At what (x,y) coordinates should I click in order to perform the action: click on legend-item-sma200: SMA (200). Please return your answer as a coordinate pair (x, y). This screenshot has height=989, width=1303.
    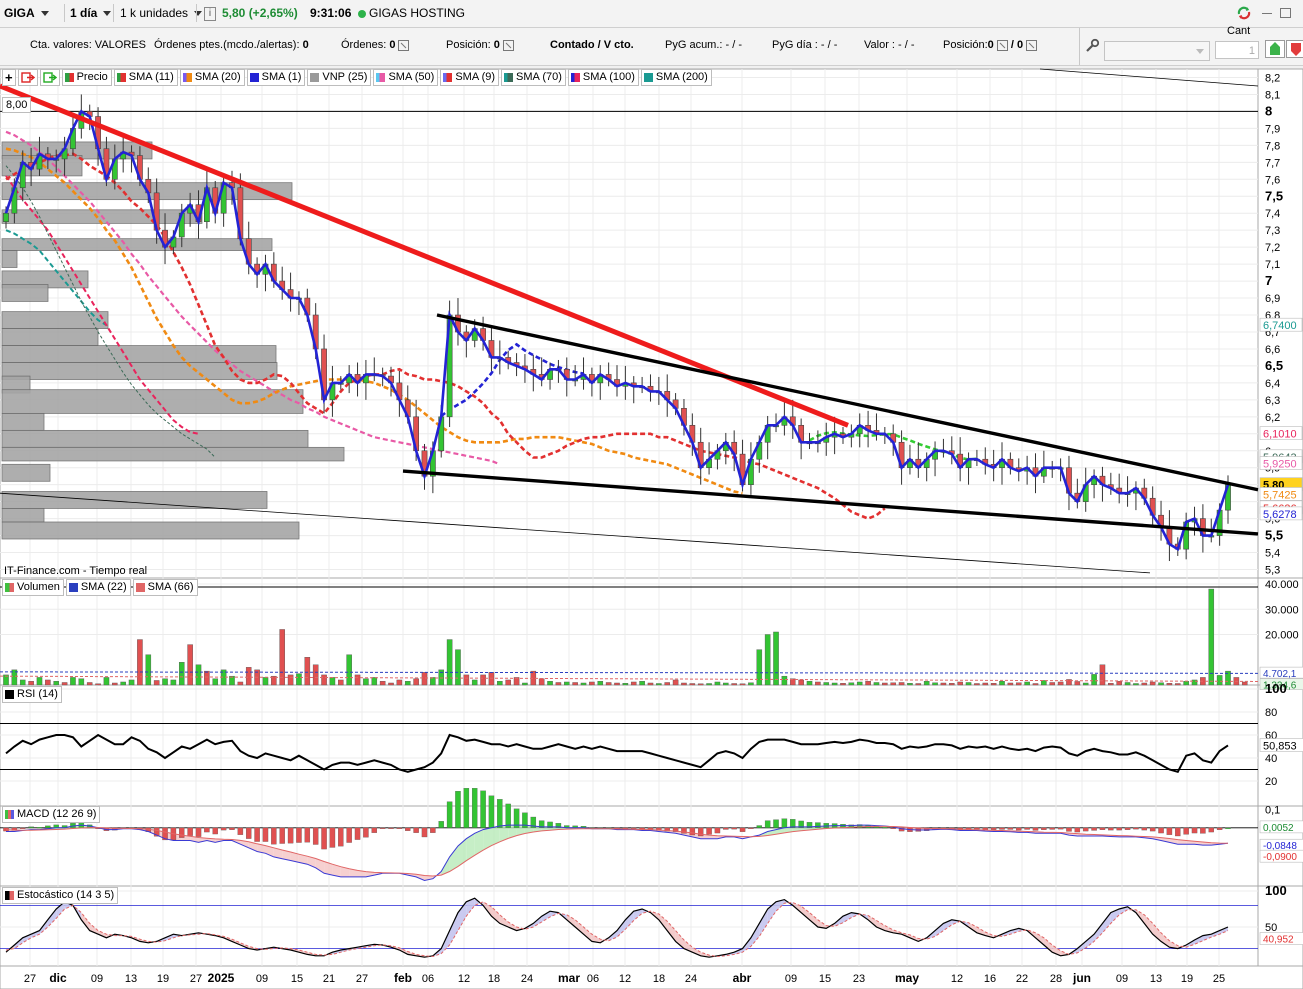
    Looking at the image, I should click on (676, 77).